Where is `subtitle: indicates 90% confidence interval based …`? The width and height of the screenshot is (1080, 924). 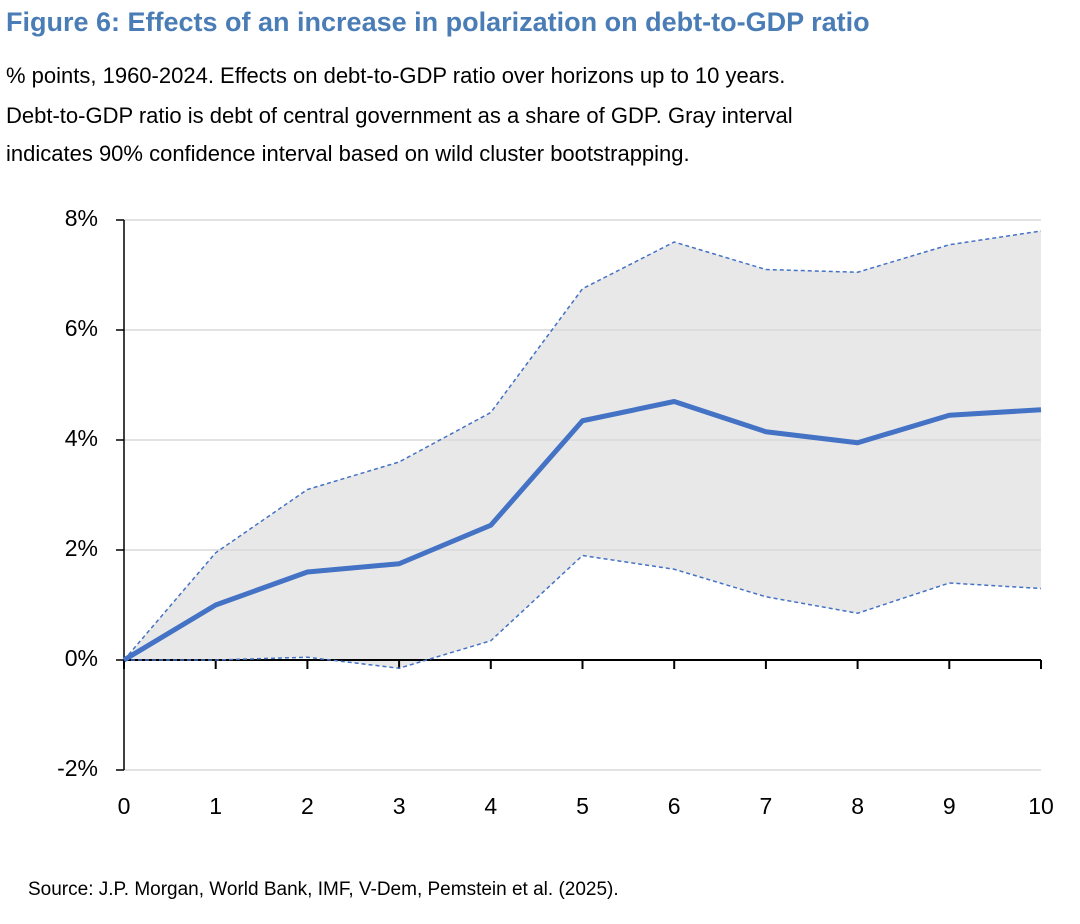
subtitle: indicates 90% confidence interval based … is located at coordinates (348, 153).